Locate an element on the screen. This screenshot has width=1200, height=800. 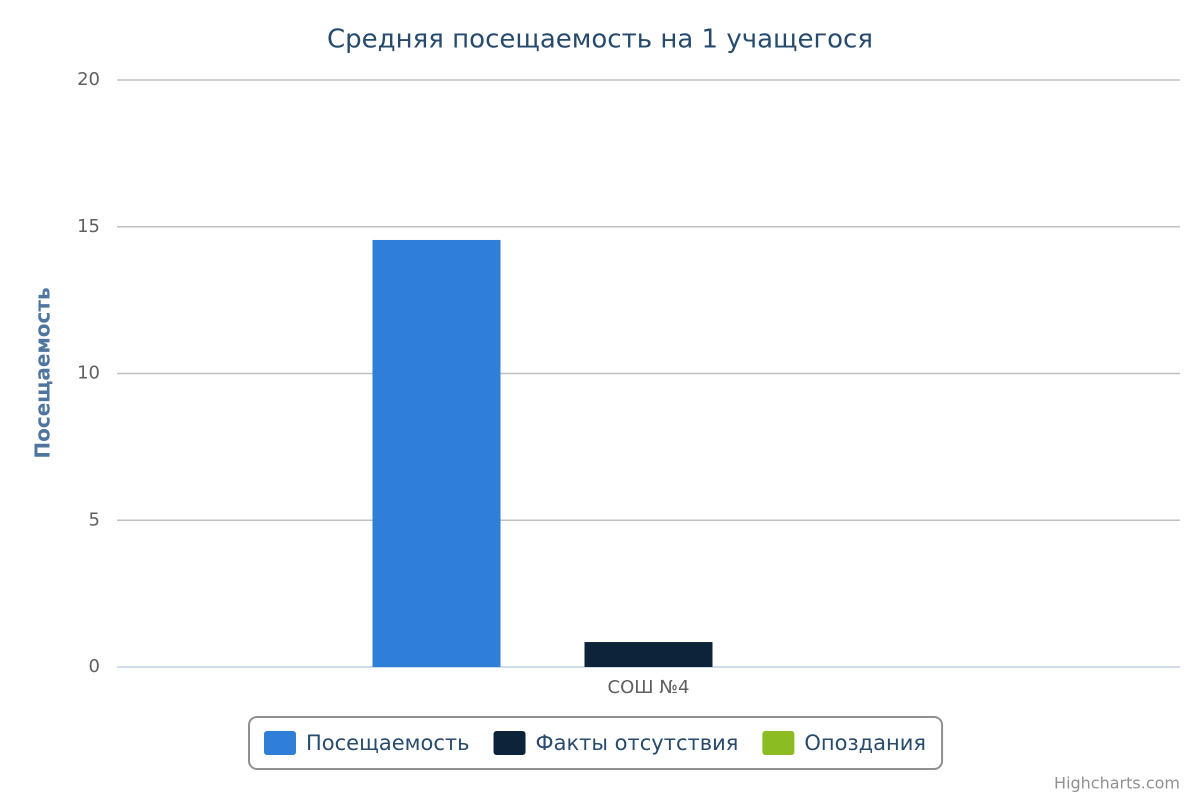
y-tick-label: 20 is located at coordinates (88, 79).